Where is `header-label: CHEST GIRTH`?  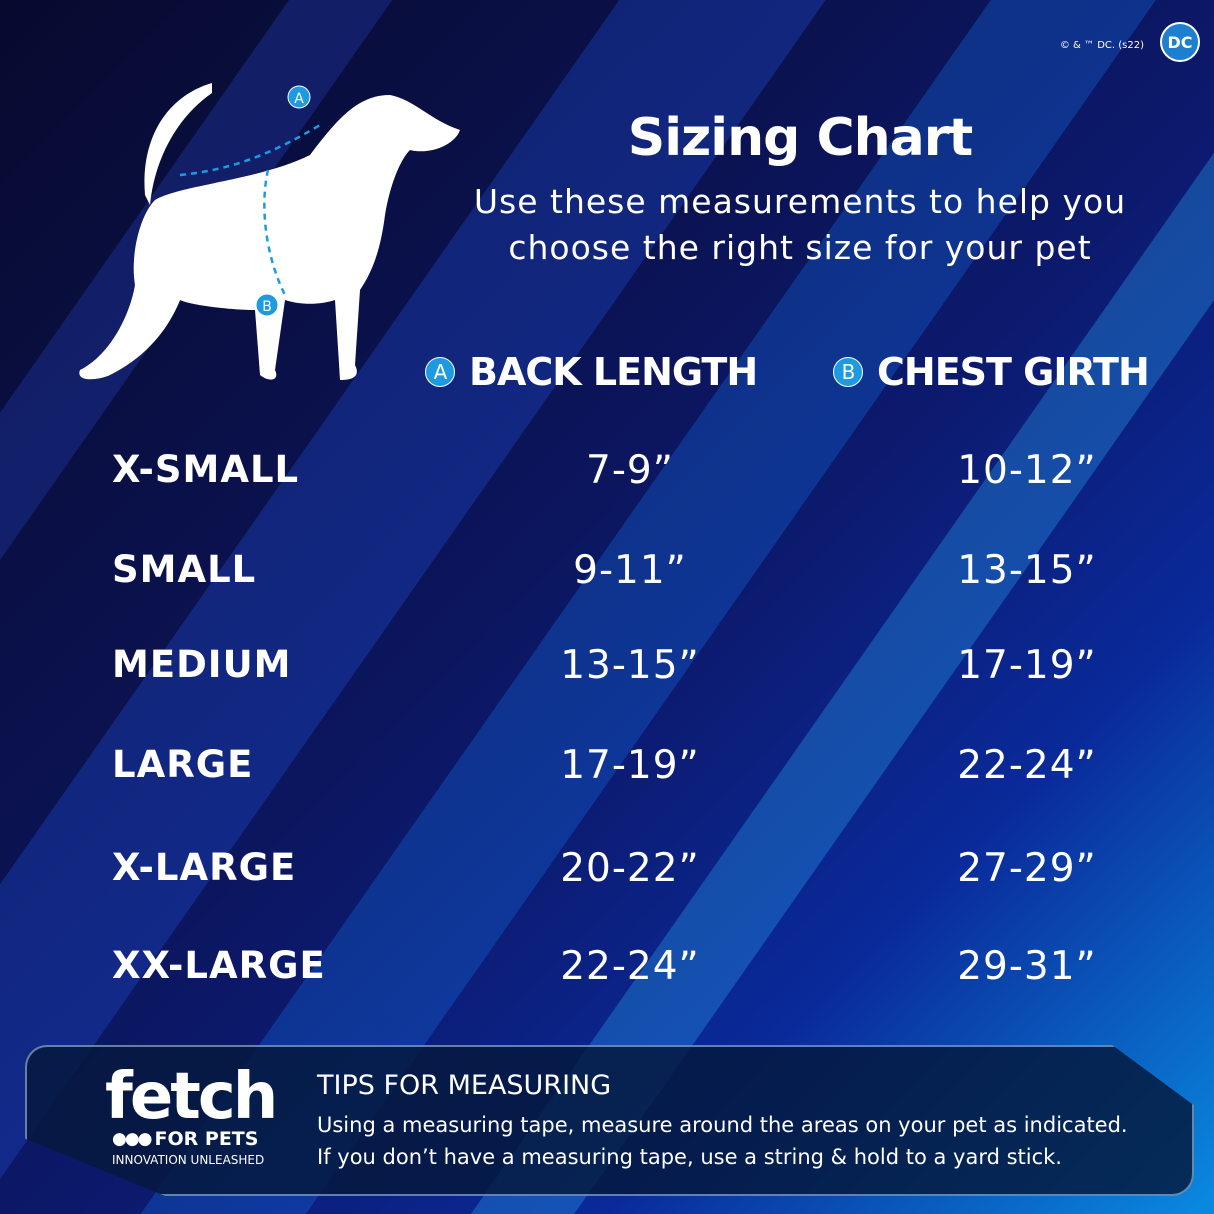 header-label: CHEST GIRTH is located at coordinates (1013, 372).